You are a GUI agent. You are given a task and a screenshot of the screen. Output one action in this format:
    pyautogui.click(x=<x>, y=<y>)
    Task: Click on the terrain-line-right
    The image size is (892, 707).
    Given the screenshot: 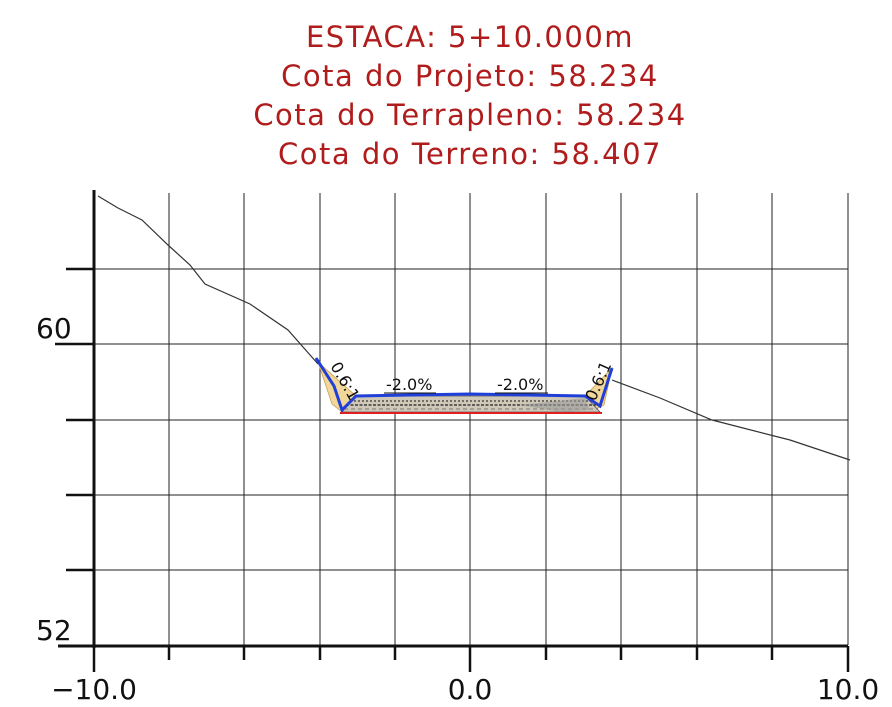 What is the action you would take?
    pyautogui.click(x=731, y=420)
    